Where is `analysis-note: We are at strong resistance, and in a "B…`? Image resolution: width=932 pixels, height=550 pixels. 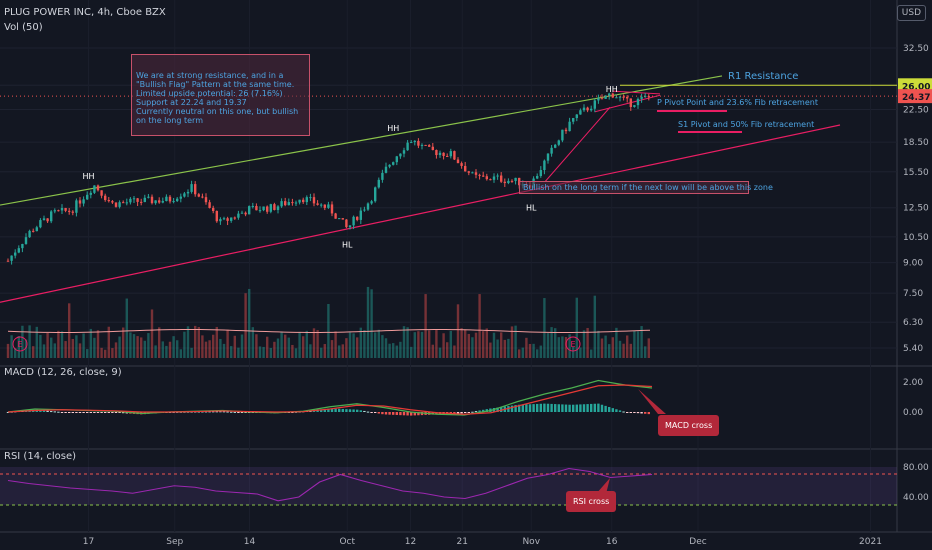
analysis-note: We are at strong resistance, and in a "B… is located at coordinates (220, 95).